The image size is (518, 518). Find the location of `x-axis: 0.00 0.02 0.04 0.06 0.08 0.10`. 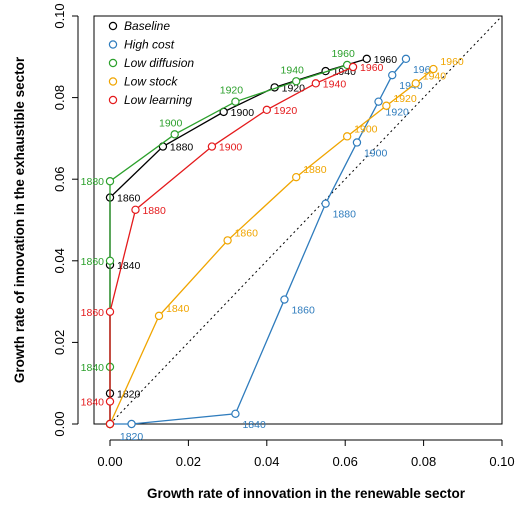

x-axis: 0.00 0.02 0.04 0.06 0.08 0.10 is located at coordinates (306, 454).